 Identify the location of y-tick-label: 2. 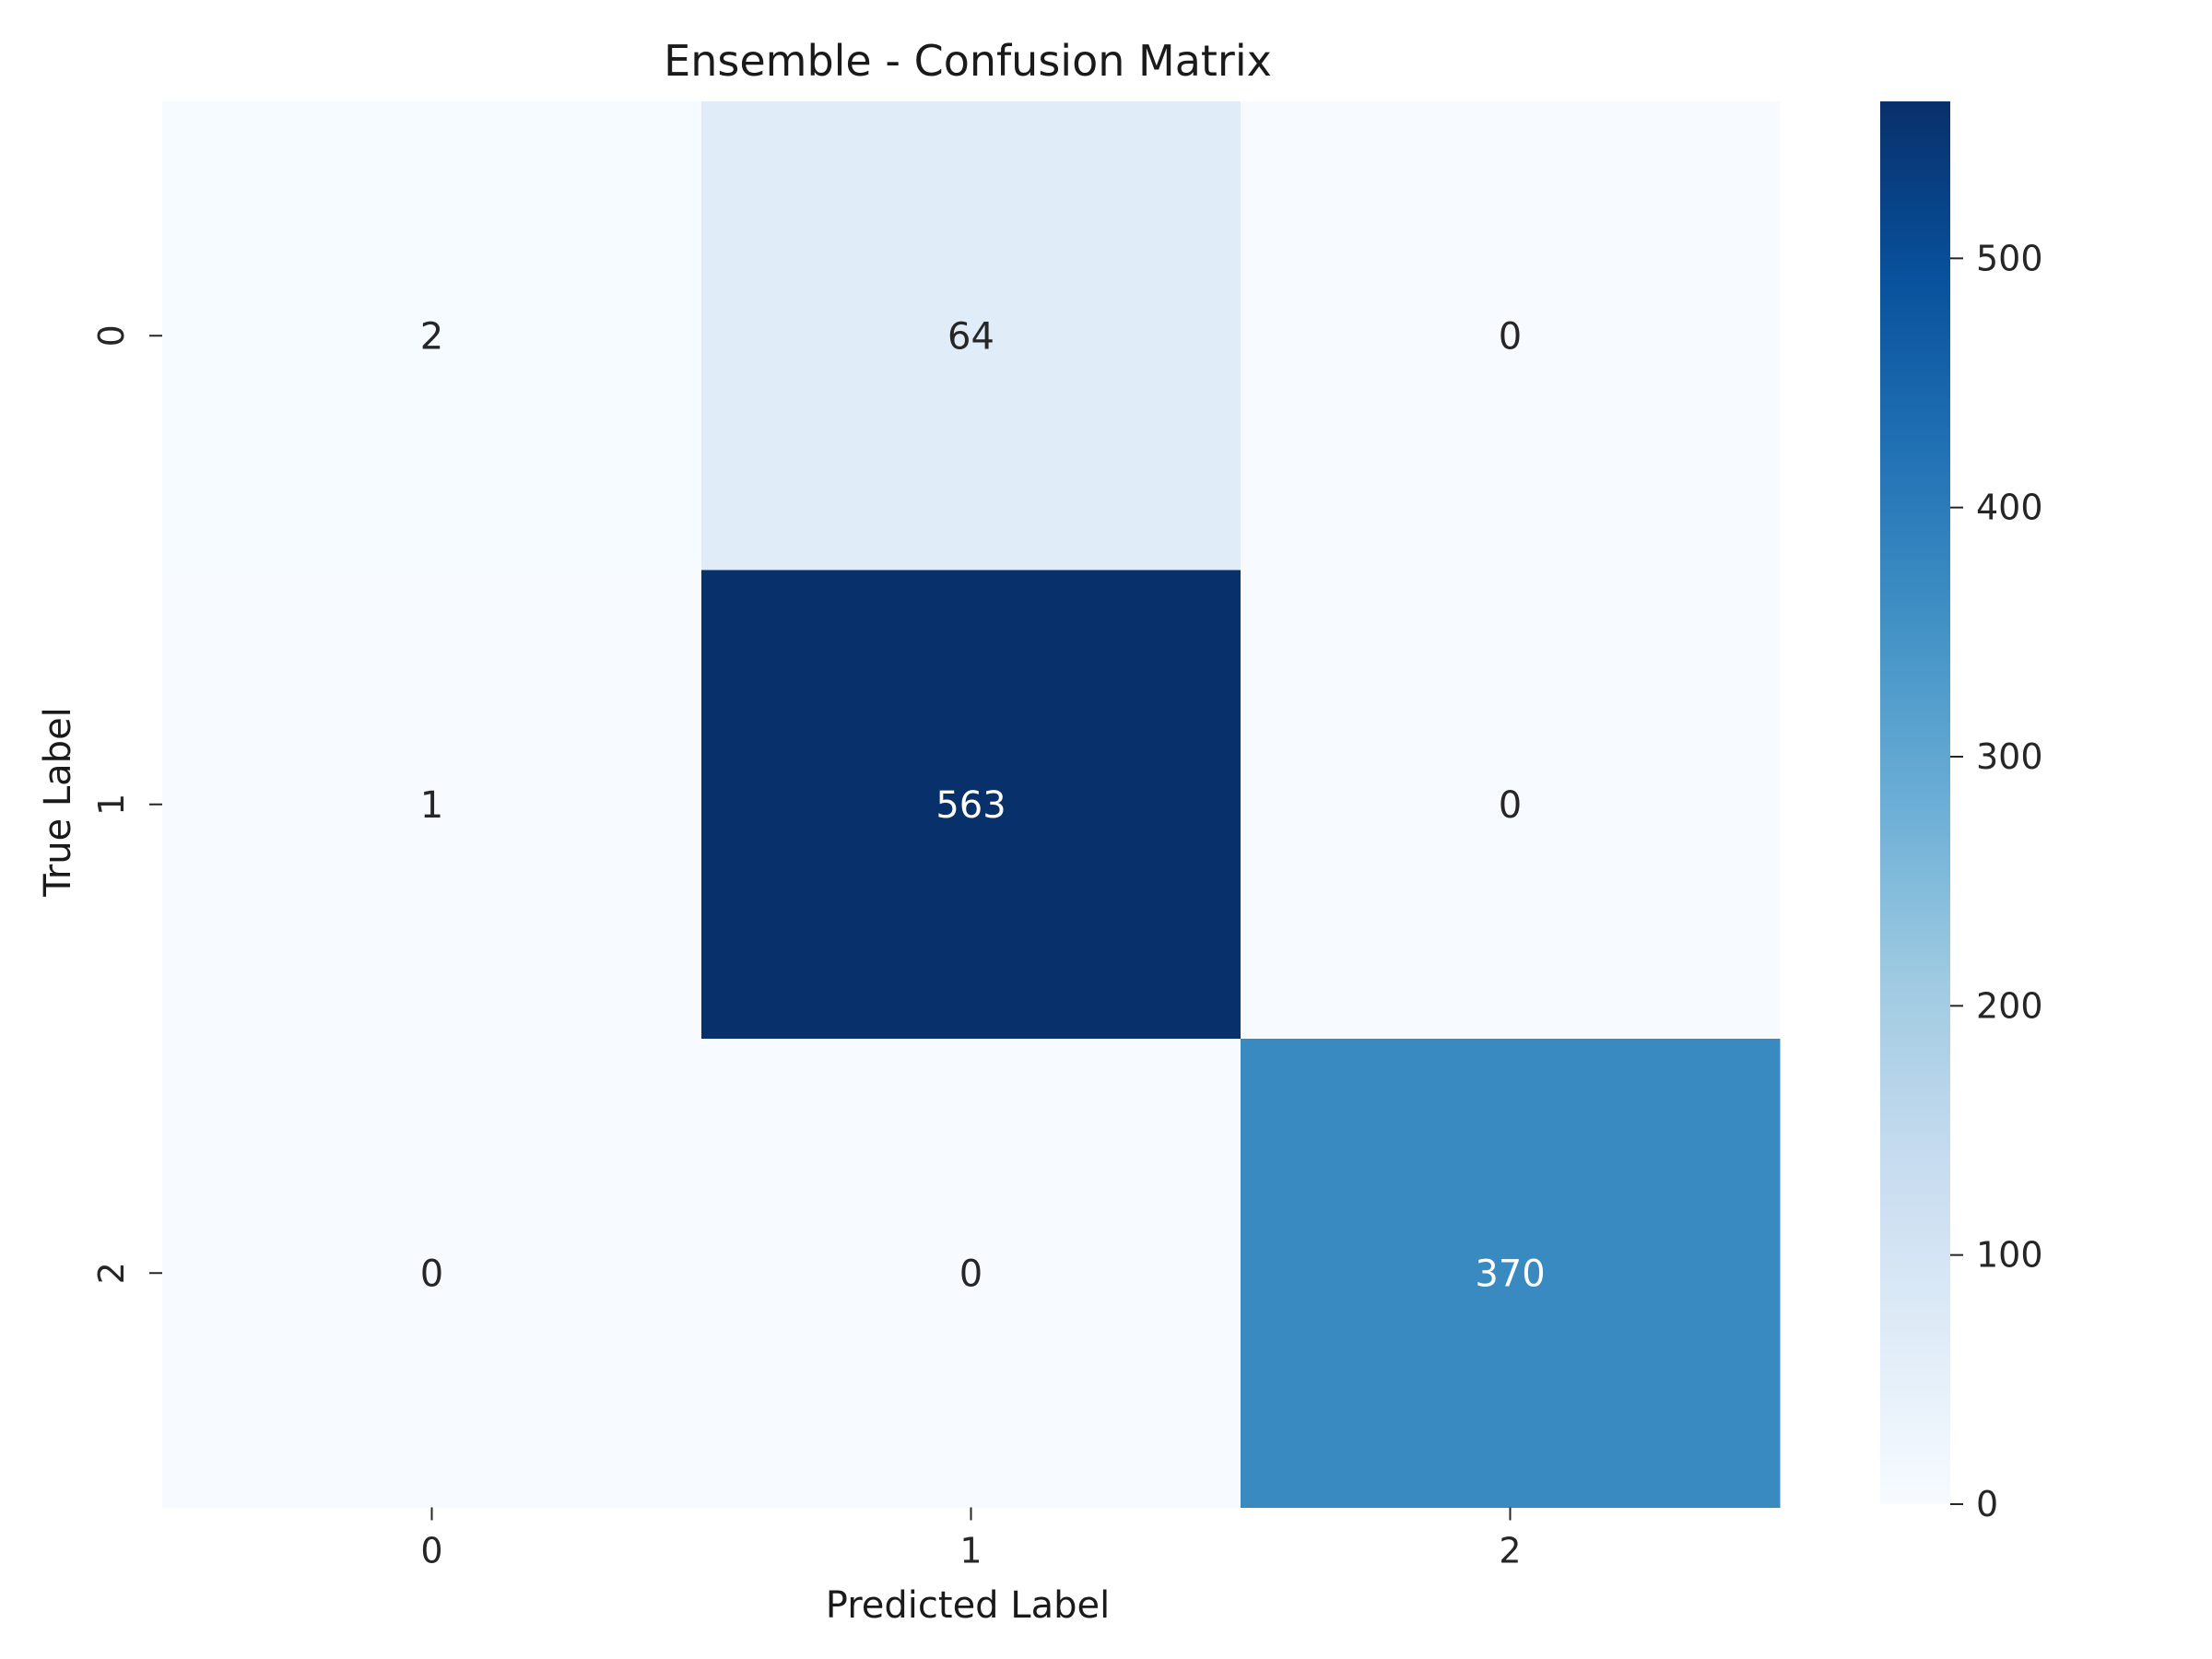
(111, 1273).